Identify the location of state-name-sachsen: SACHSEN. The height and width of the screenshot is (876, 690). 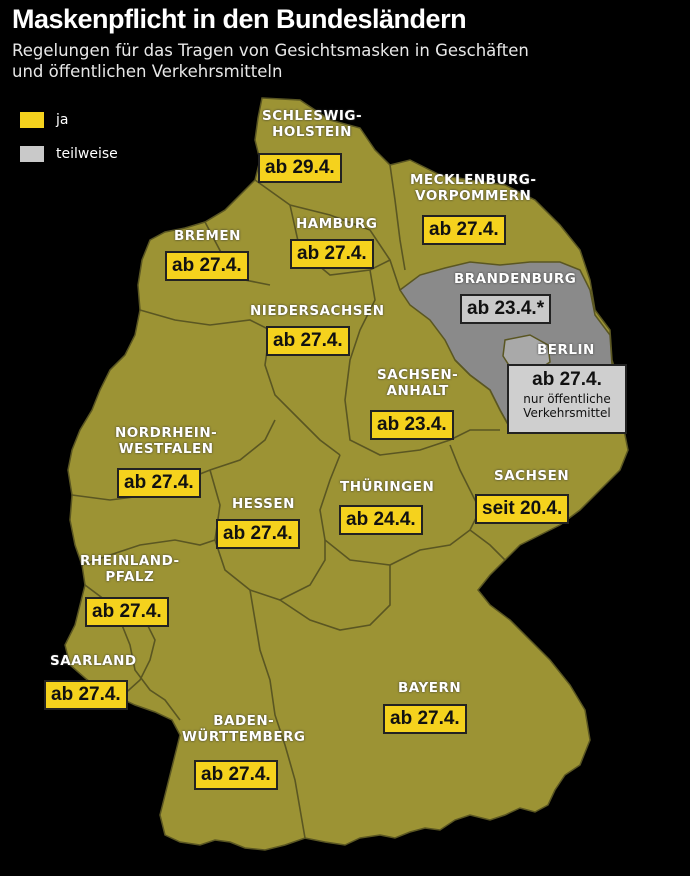
(532, 476).